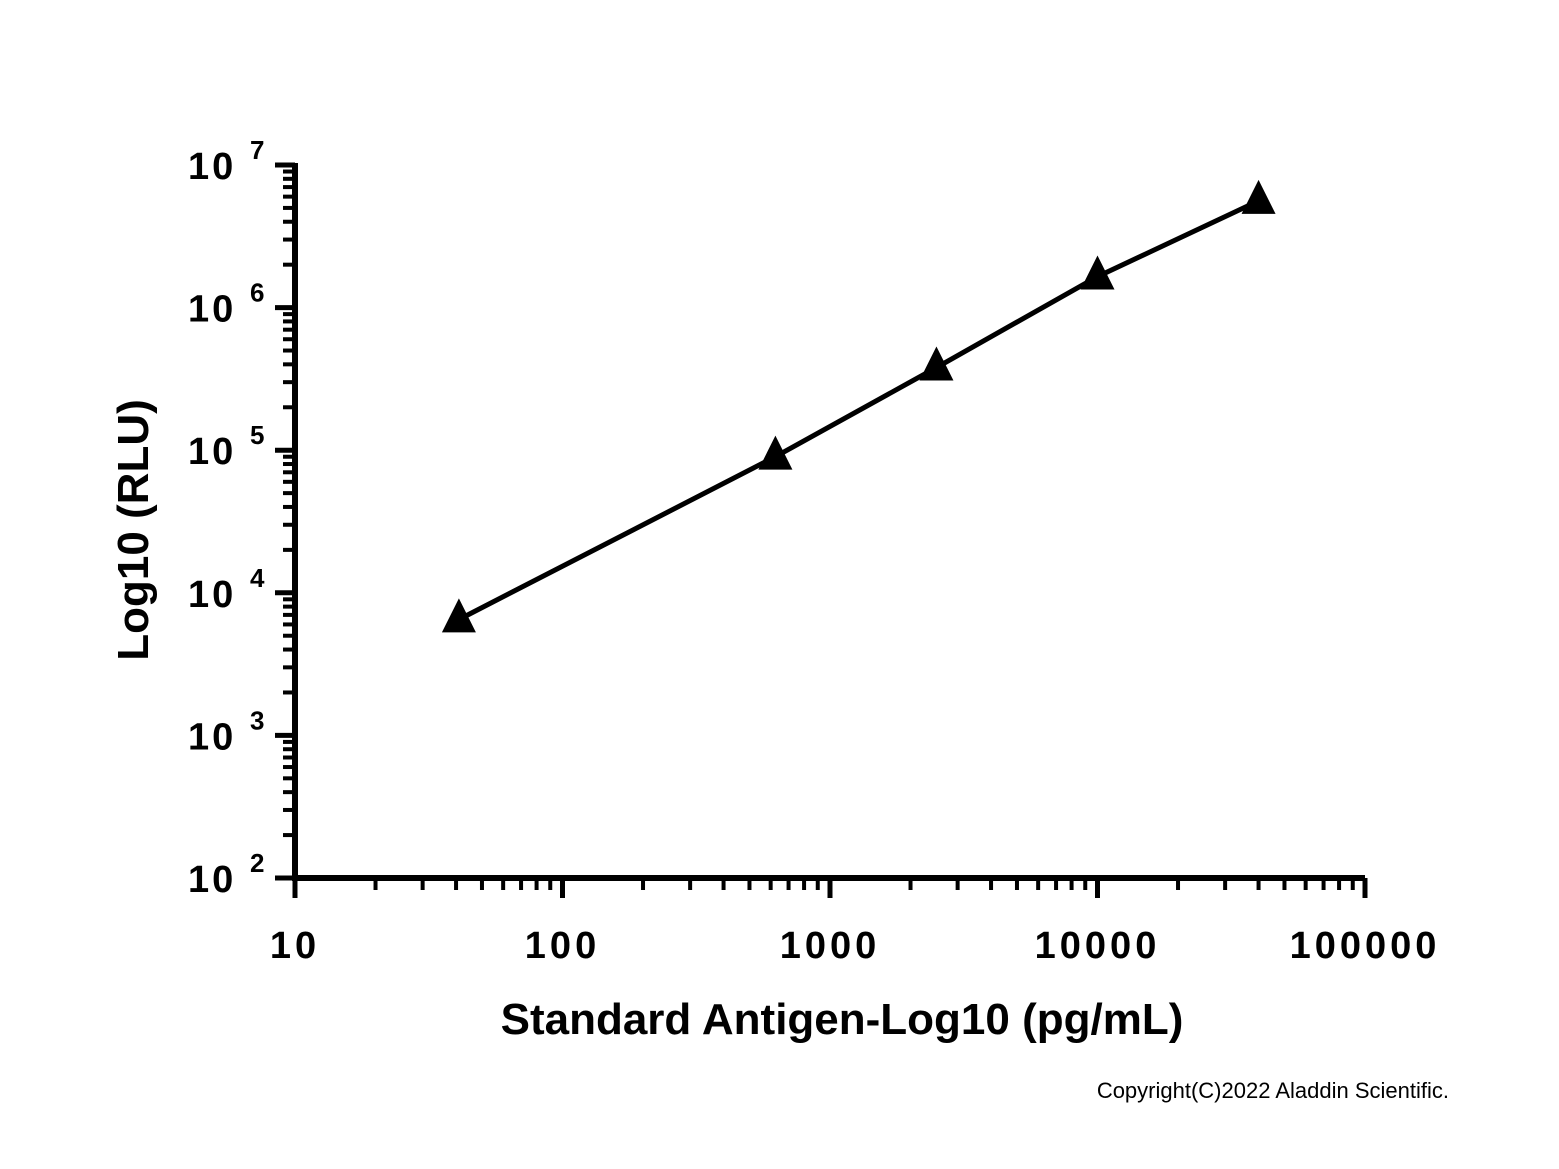 The height and width of the screenshot is (1169, 1559). What do you see at coordinates (133, 530) in the screenshot?
I see `y-axis-title: Log10 (RLU)` at bounding box center [133, 530].